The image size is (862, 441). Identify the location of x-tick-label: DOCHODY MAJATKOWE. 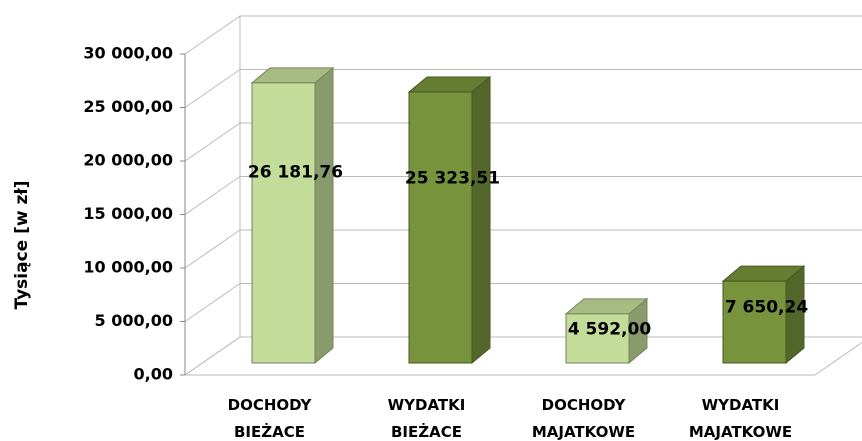
(583, 418).